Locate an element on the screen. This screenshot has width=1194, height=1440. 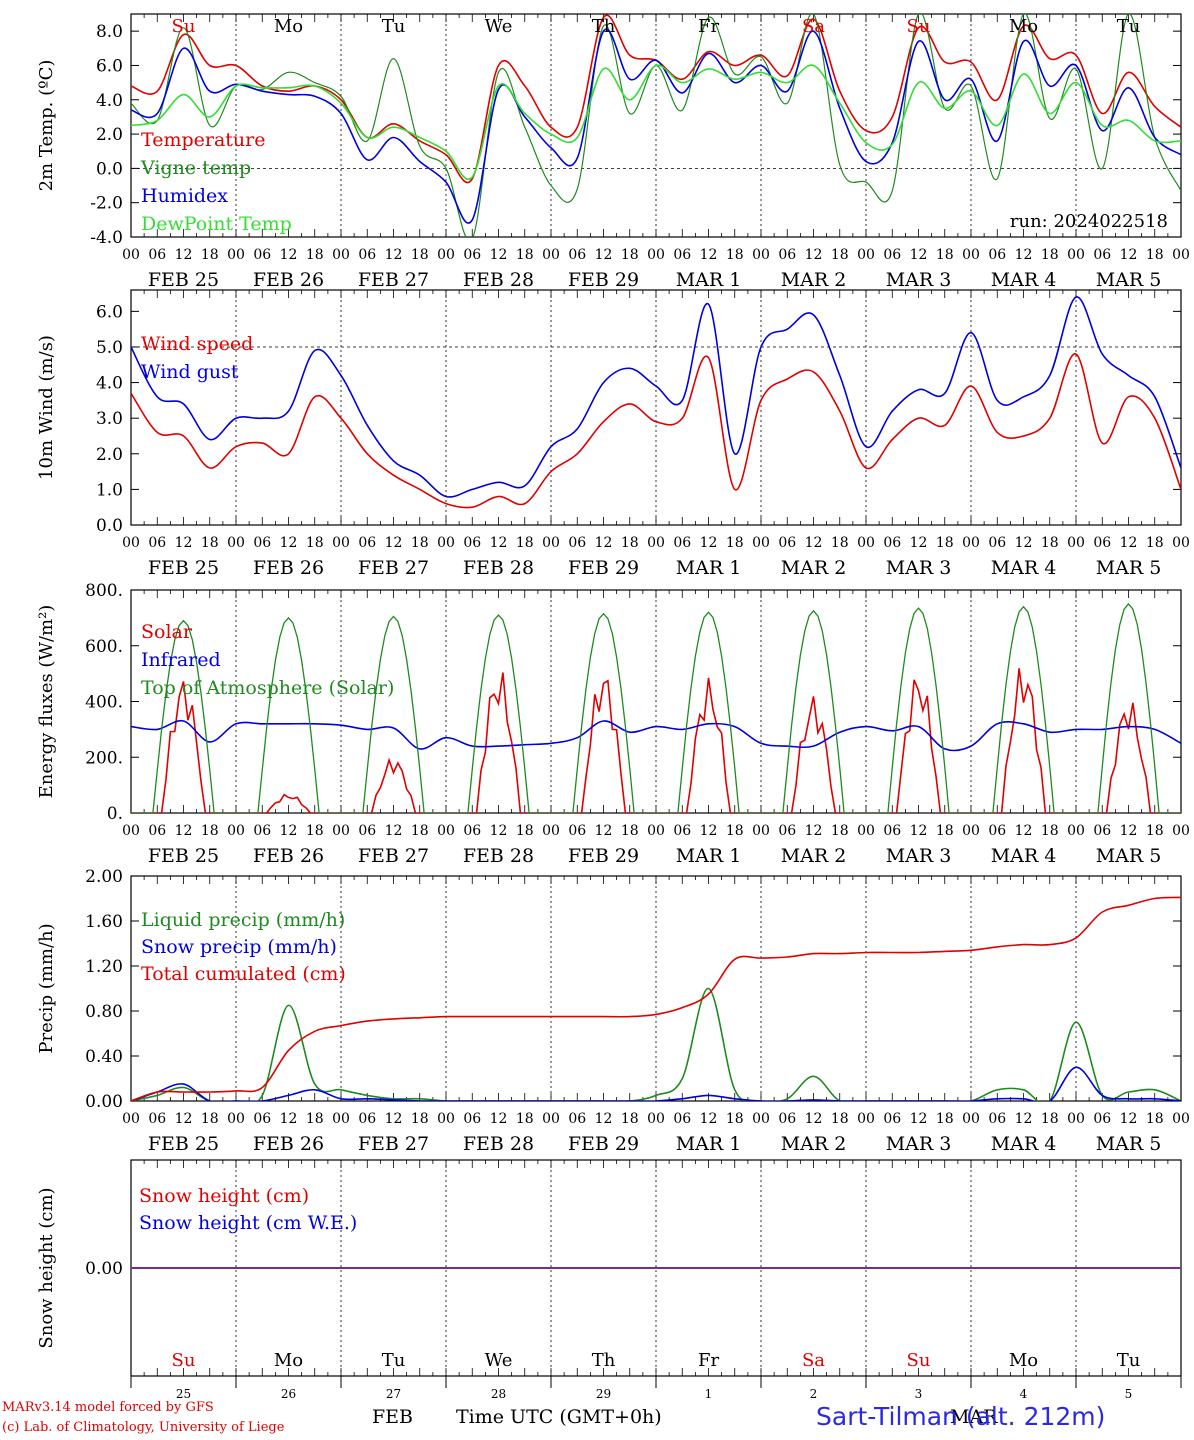
date-label: MAR 1 is located at coordinates (709, 1144).